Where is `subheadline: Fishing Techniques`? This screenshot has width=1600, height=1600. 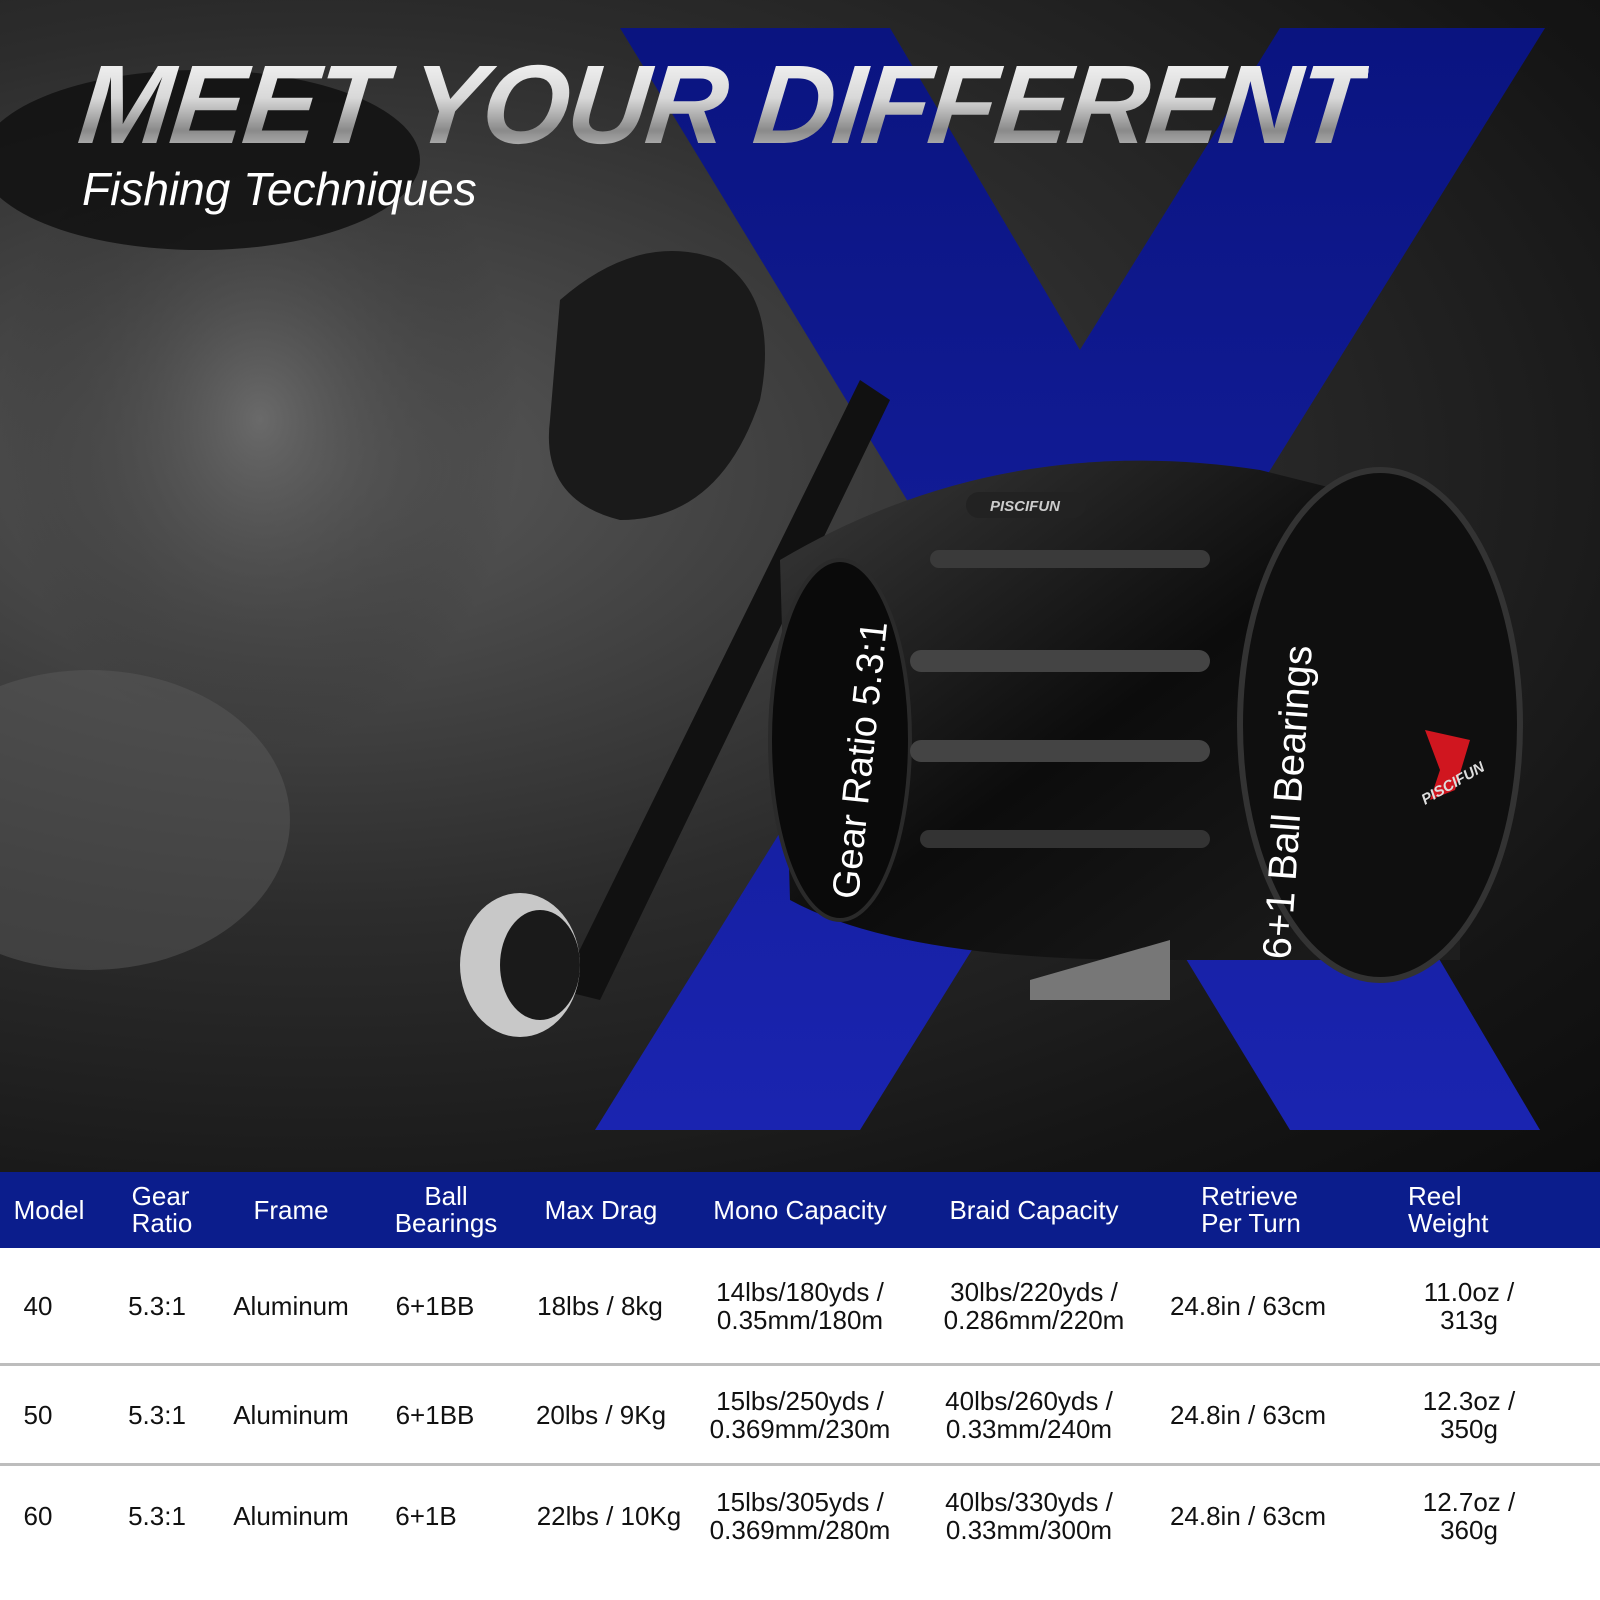
subheadline: Fishing Techniques is located at coordinates (279, 189).